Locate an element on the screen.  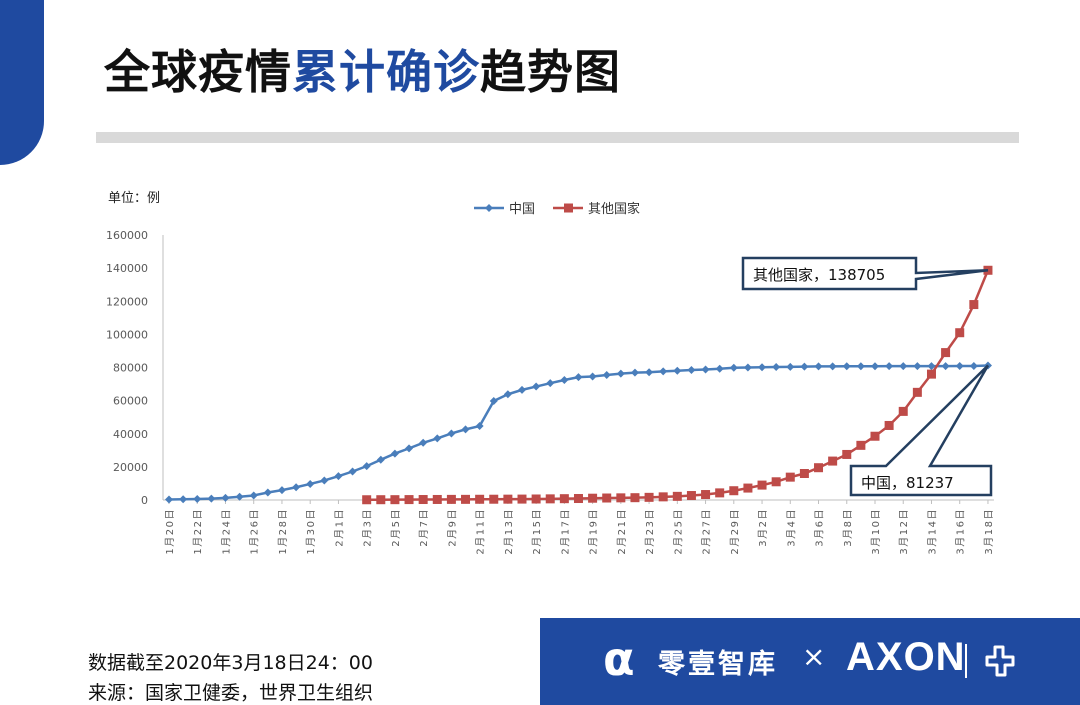
x-tick-label: 3月16日 is located at coordinates (961, 531).